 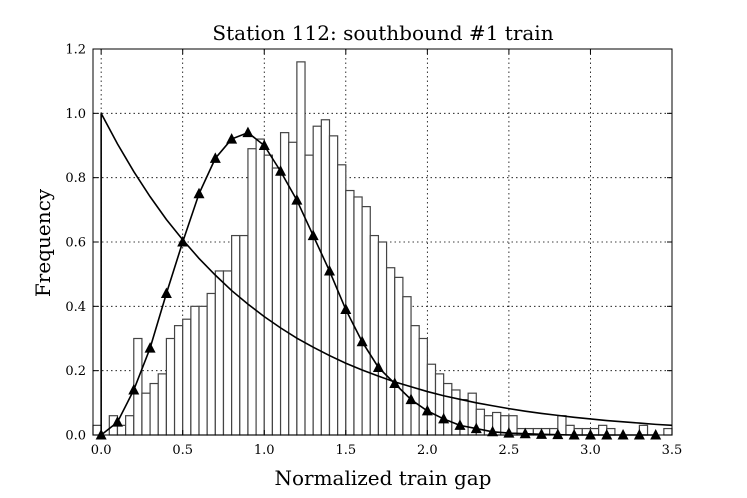 I want to click on y-tick-label: 0.6, so click(x=75, y=243).